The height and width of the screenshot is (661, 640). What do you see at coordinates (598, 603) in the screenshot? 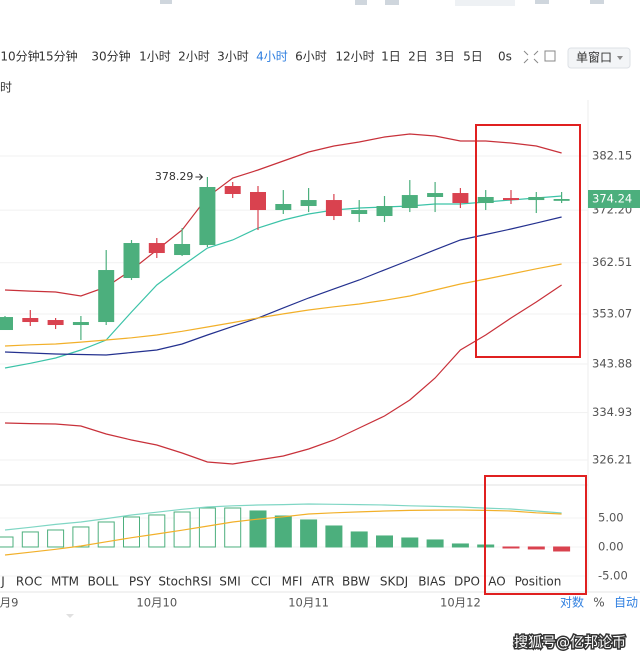
I see `axis-option: %` at bounding box center [598, 603].